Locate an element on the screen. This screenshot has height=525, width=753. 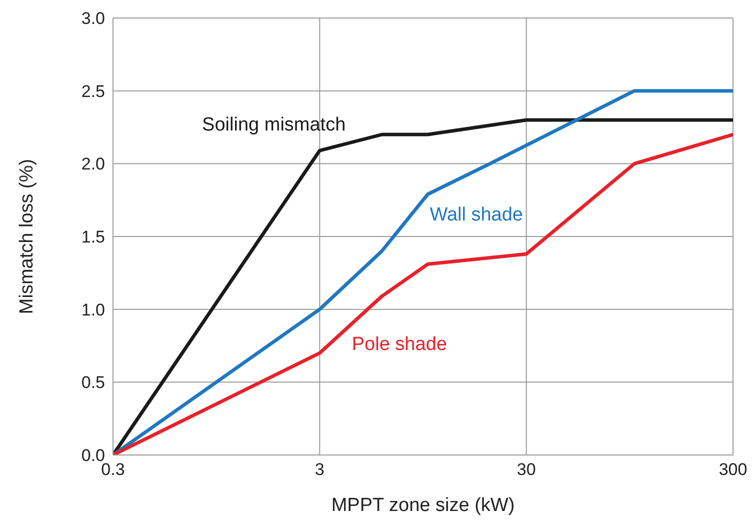
series-label: Soiling mismatch is located at coordinates (274, 125).